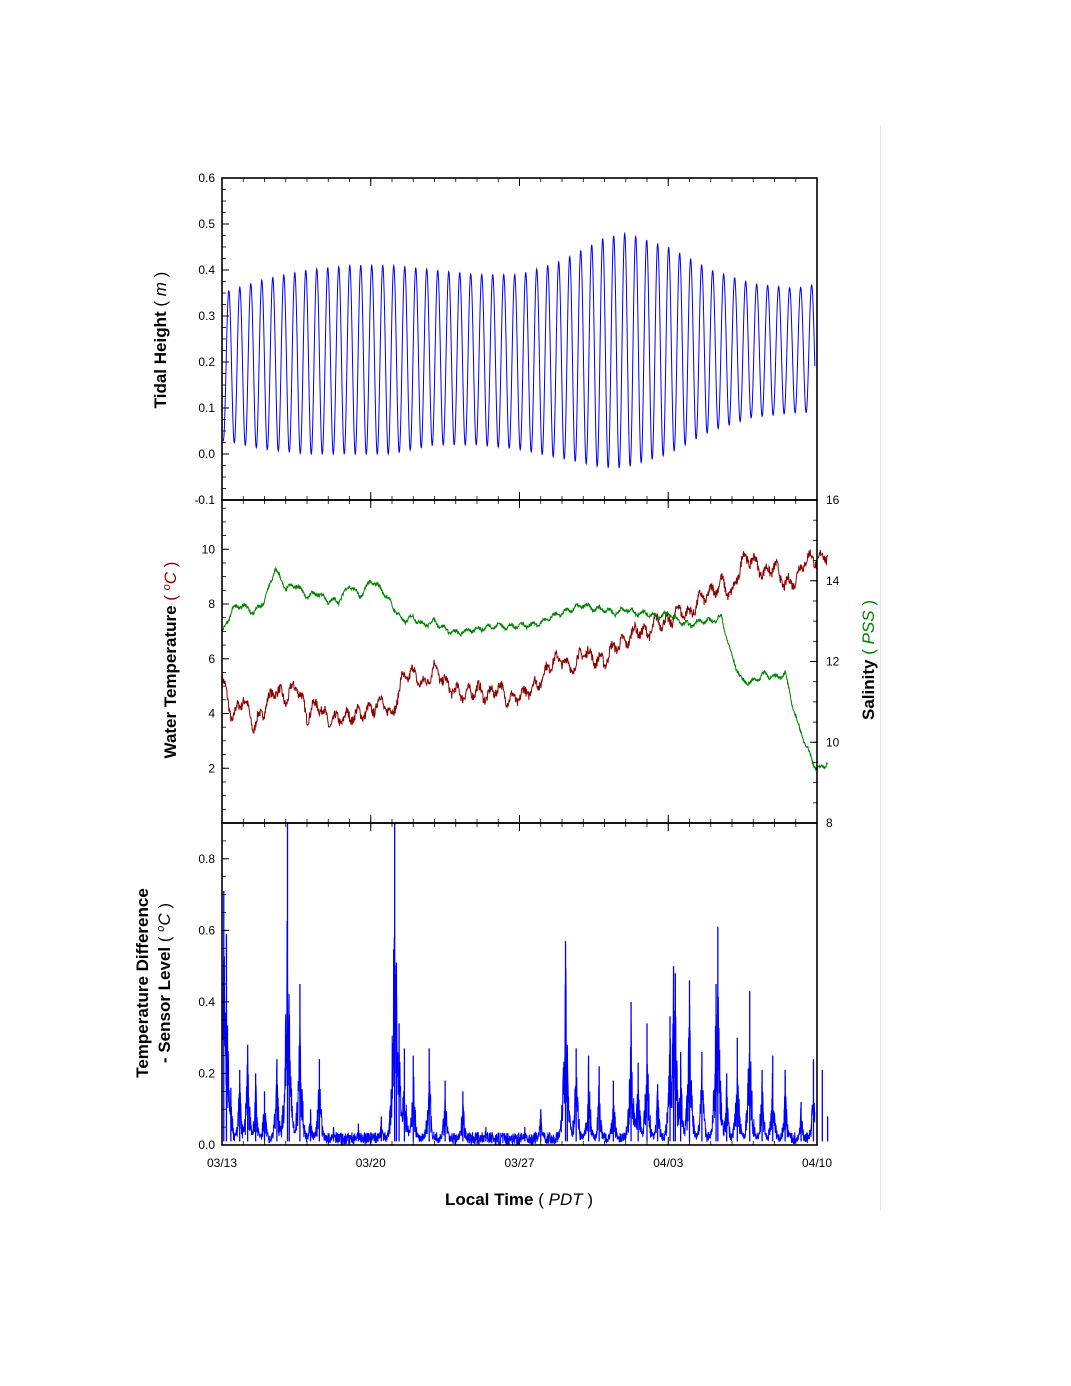  Describe the element at coordinates (206, 362) in the screenshot. I see `tidal-height-y-tick-label: 0.2` at that location.